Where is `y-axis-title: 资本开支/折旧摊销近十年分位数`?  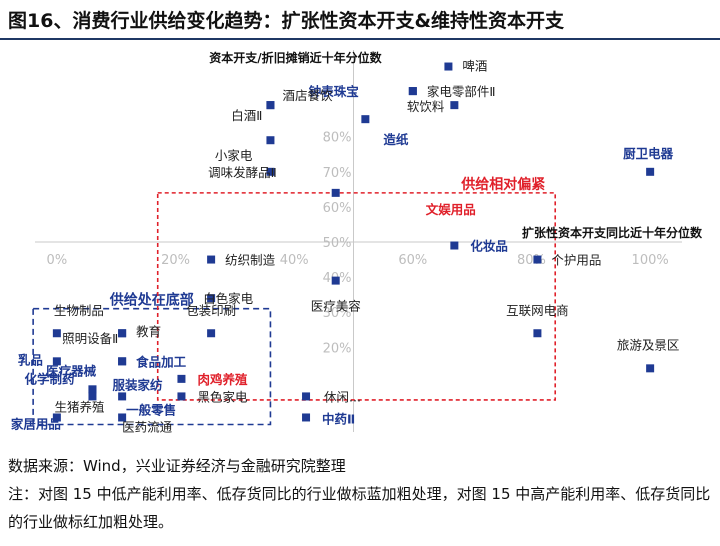
y-axis-title: 资本开支/折旧摊销近十年分位数 is located at coordinates (295, 57).